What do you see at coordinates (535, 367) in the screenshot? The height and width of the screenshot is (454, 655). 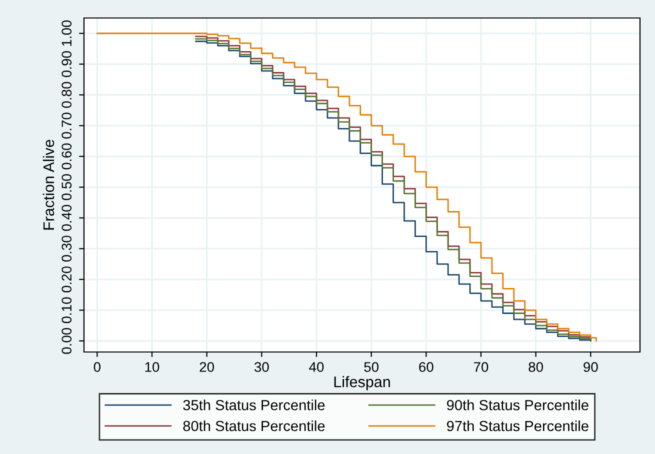 I see `x-tick-label: 80` at bounding box center [535, 367].